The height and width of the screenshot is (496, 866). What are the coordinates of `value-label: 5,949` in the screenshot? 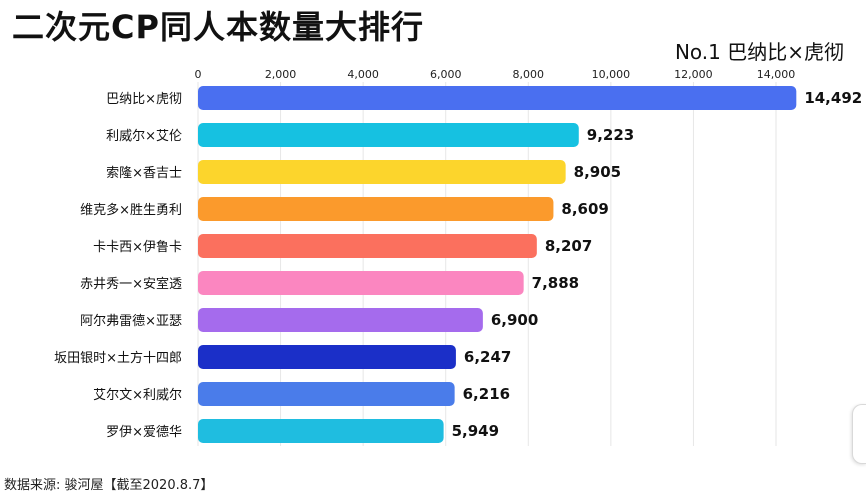 It's located at (475, 431).